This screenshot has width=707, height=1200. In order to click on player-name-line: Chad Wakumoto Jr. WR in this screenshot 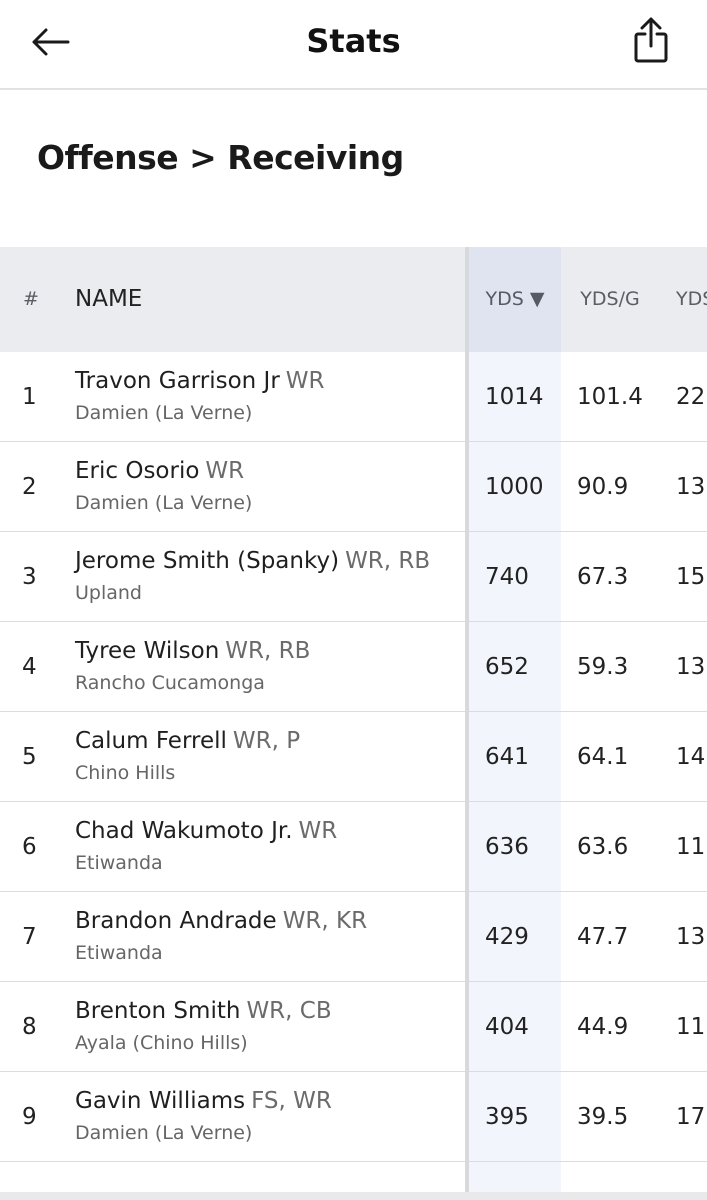, I will do `click(206, 831)`.